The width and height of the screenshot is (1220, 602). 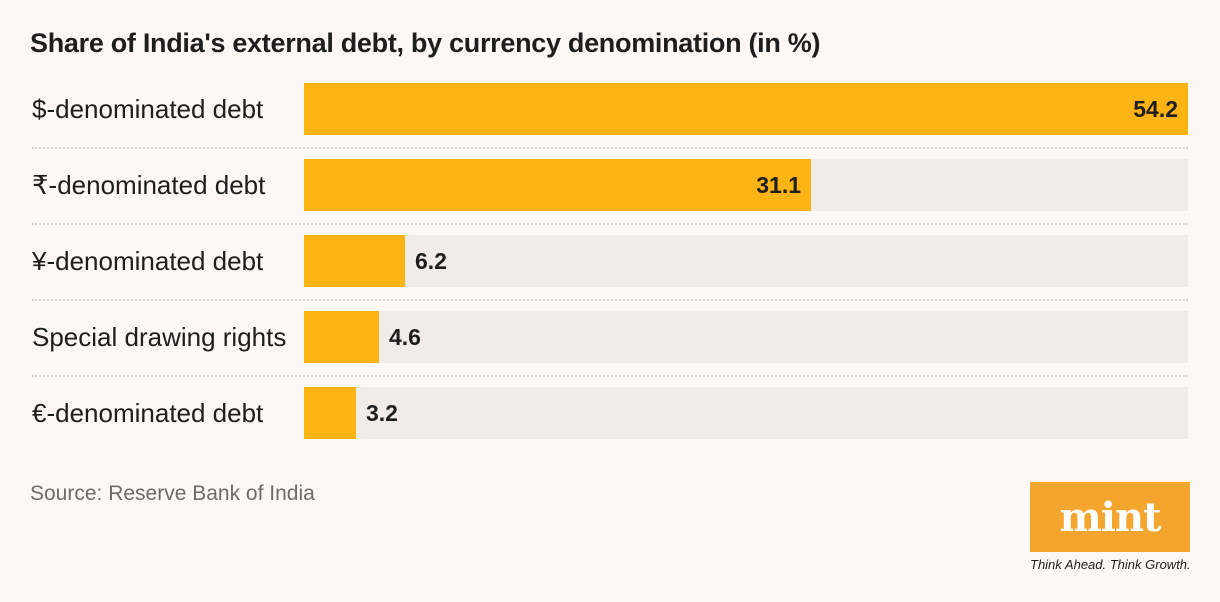 I want to click on bar-row: Special drawing rights 4.6, so click(x=610, y=349).